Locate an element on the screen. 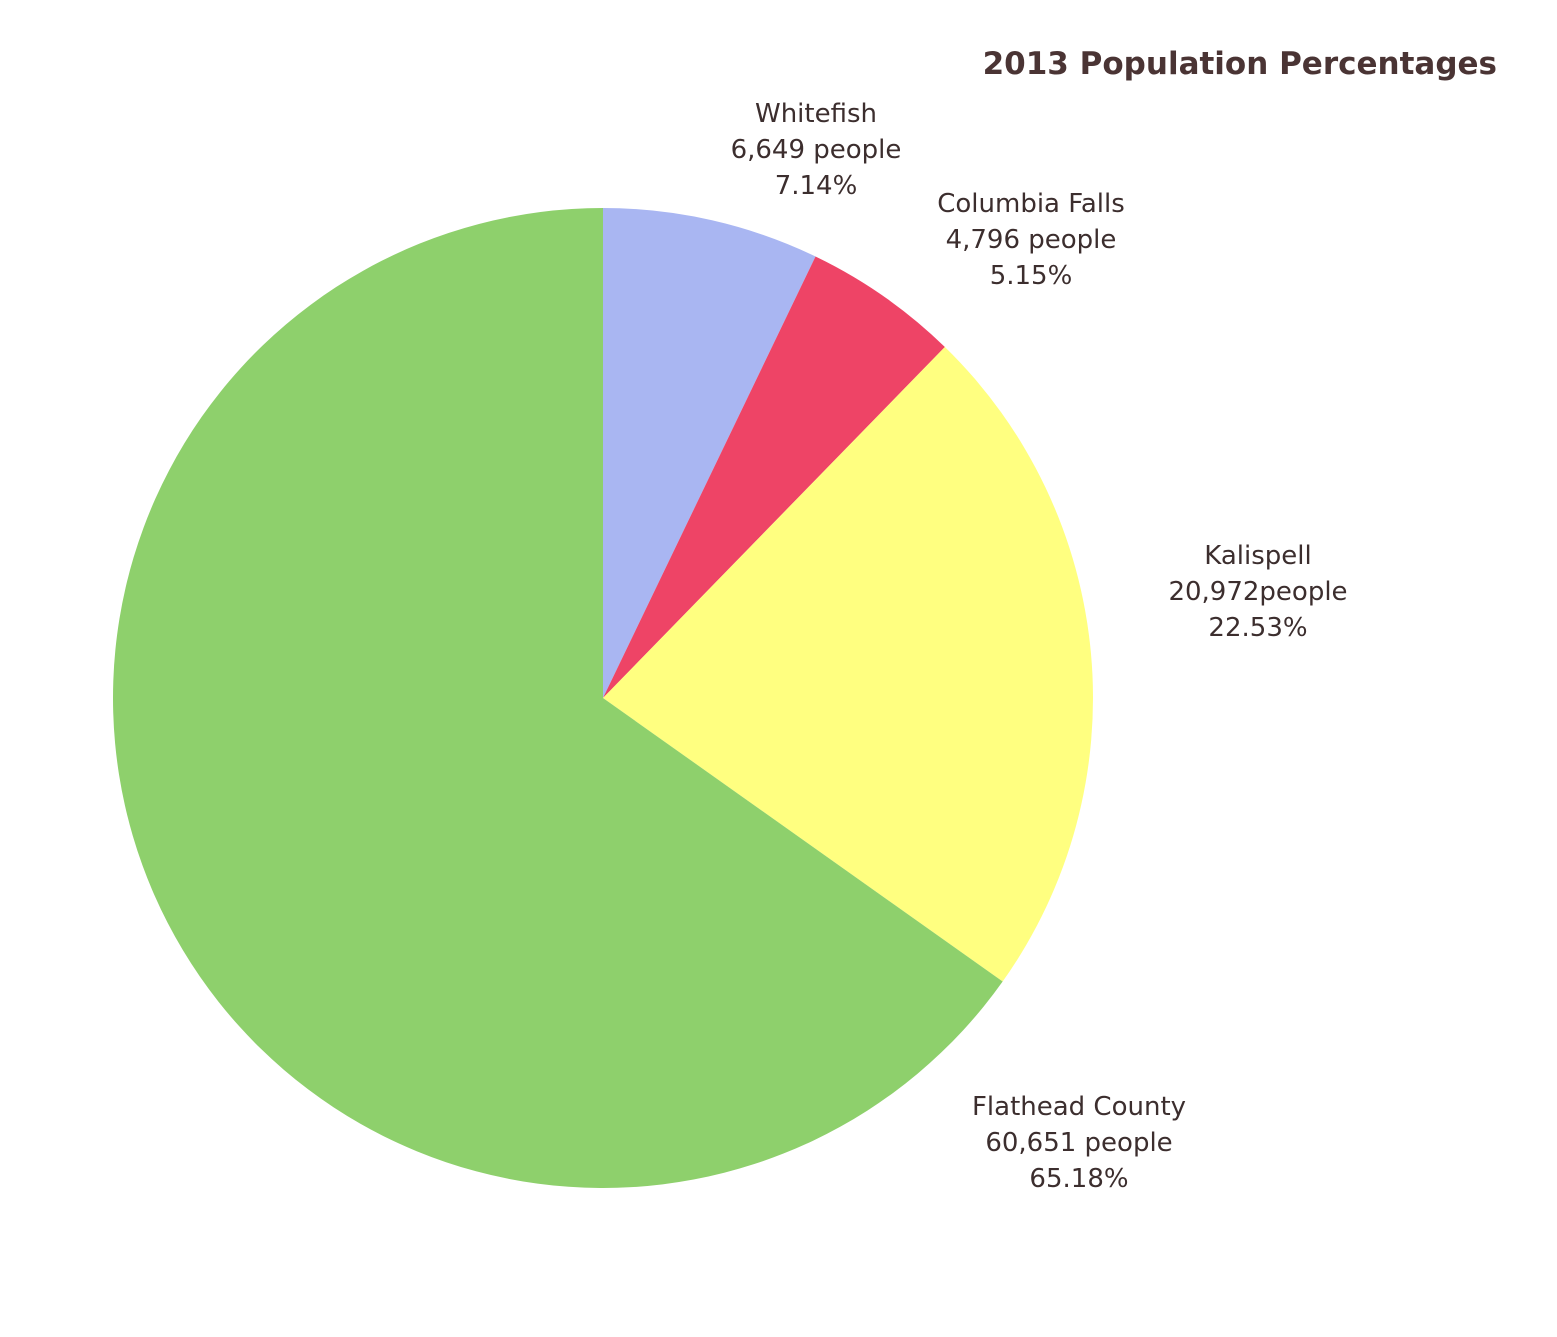  slice-label-count: 20,972people is located at coordinates (1257, 592).